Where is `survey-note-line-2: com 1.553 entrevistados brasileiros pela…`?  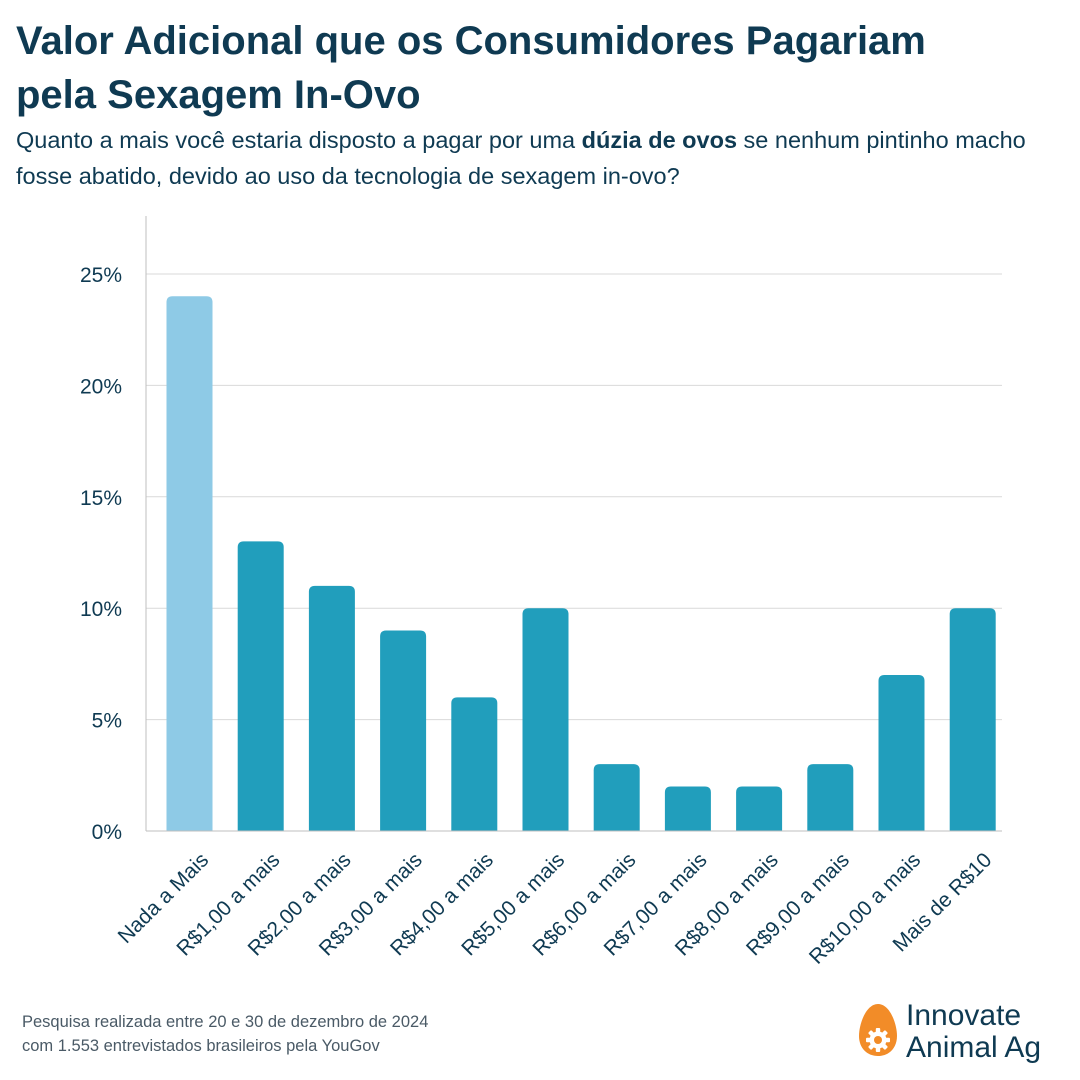
survey-note-line-2: com 1.553 entrevistados brasileiros pela… is located at coordinates (201, 1046).